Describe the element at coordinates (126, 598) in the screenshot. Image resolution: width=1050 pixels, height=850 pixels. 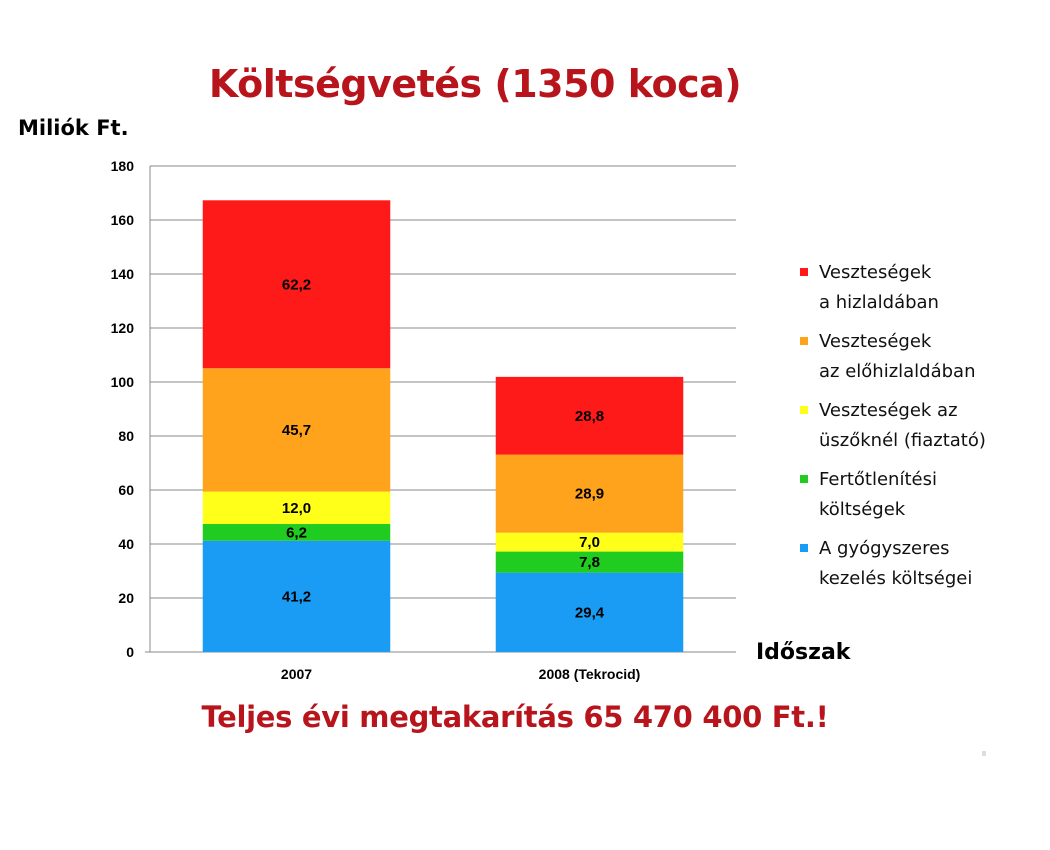
I see `y-tick-label: 20` at that location.